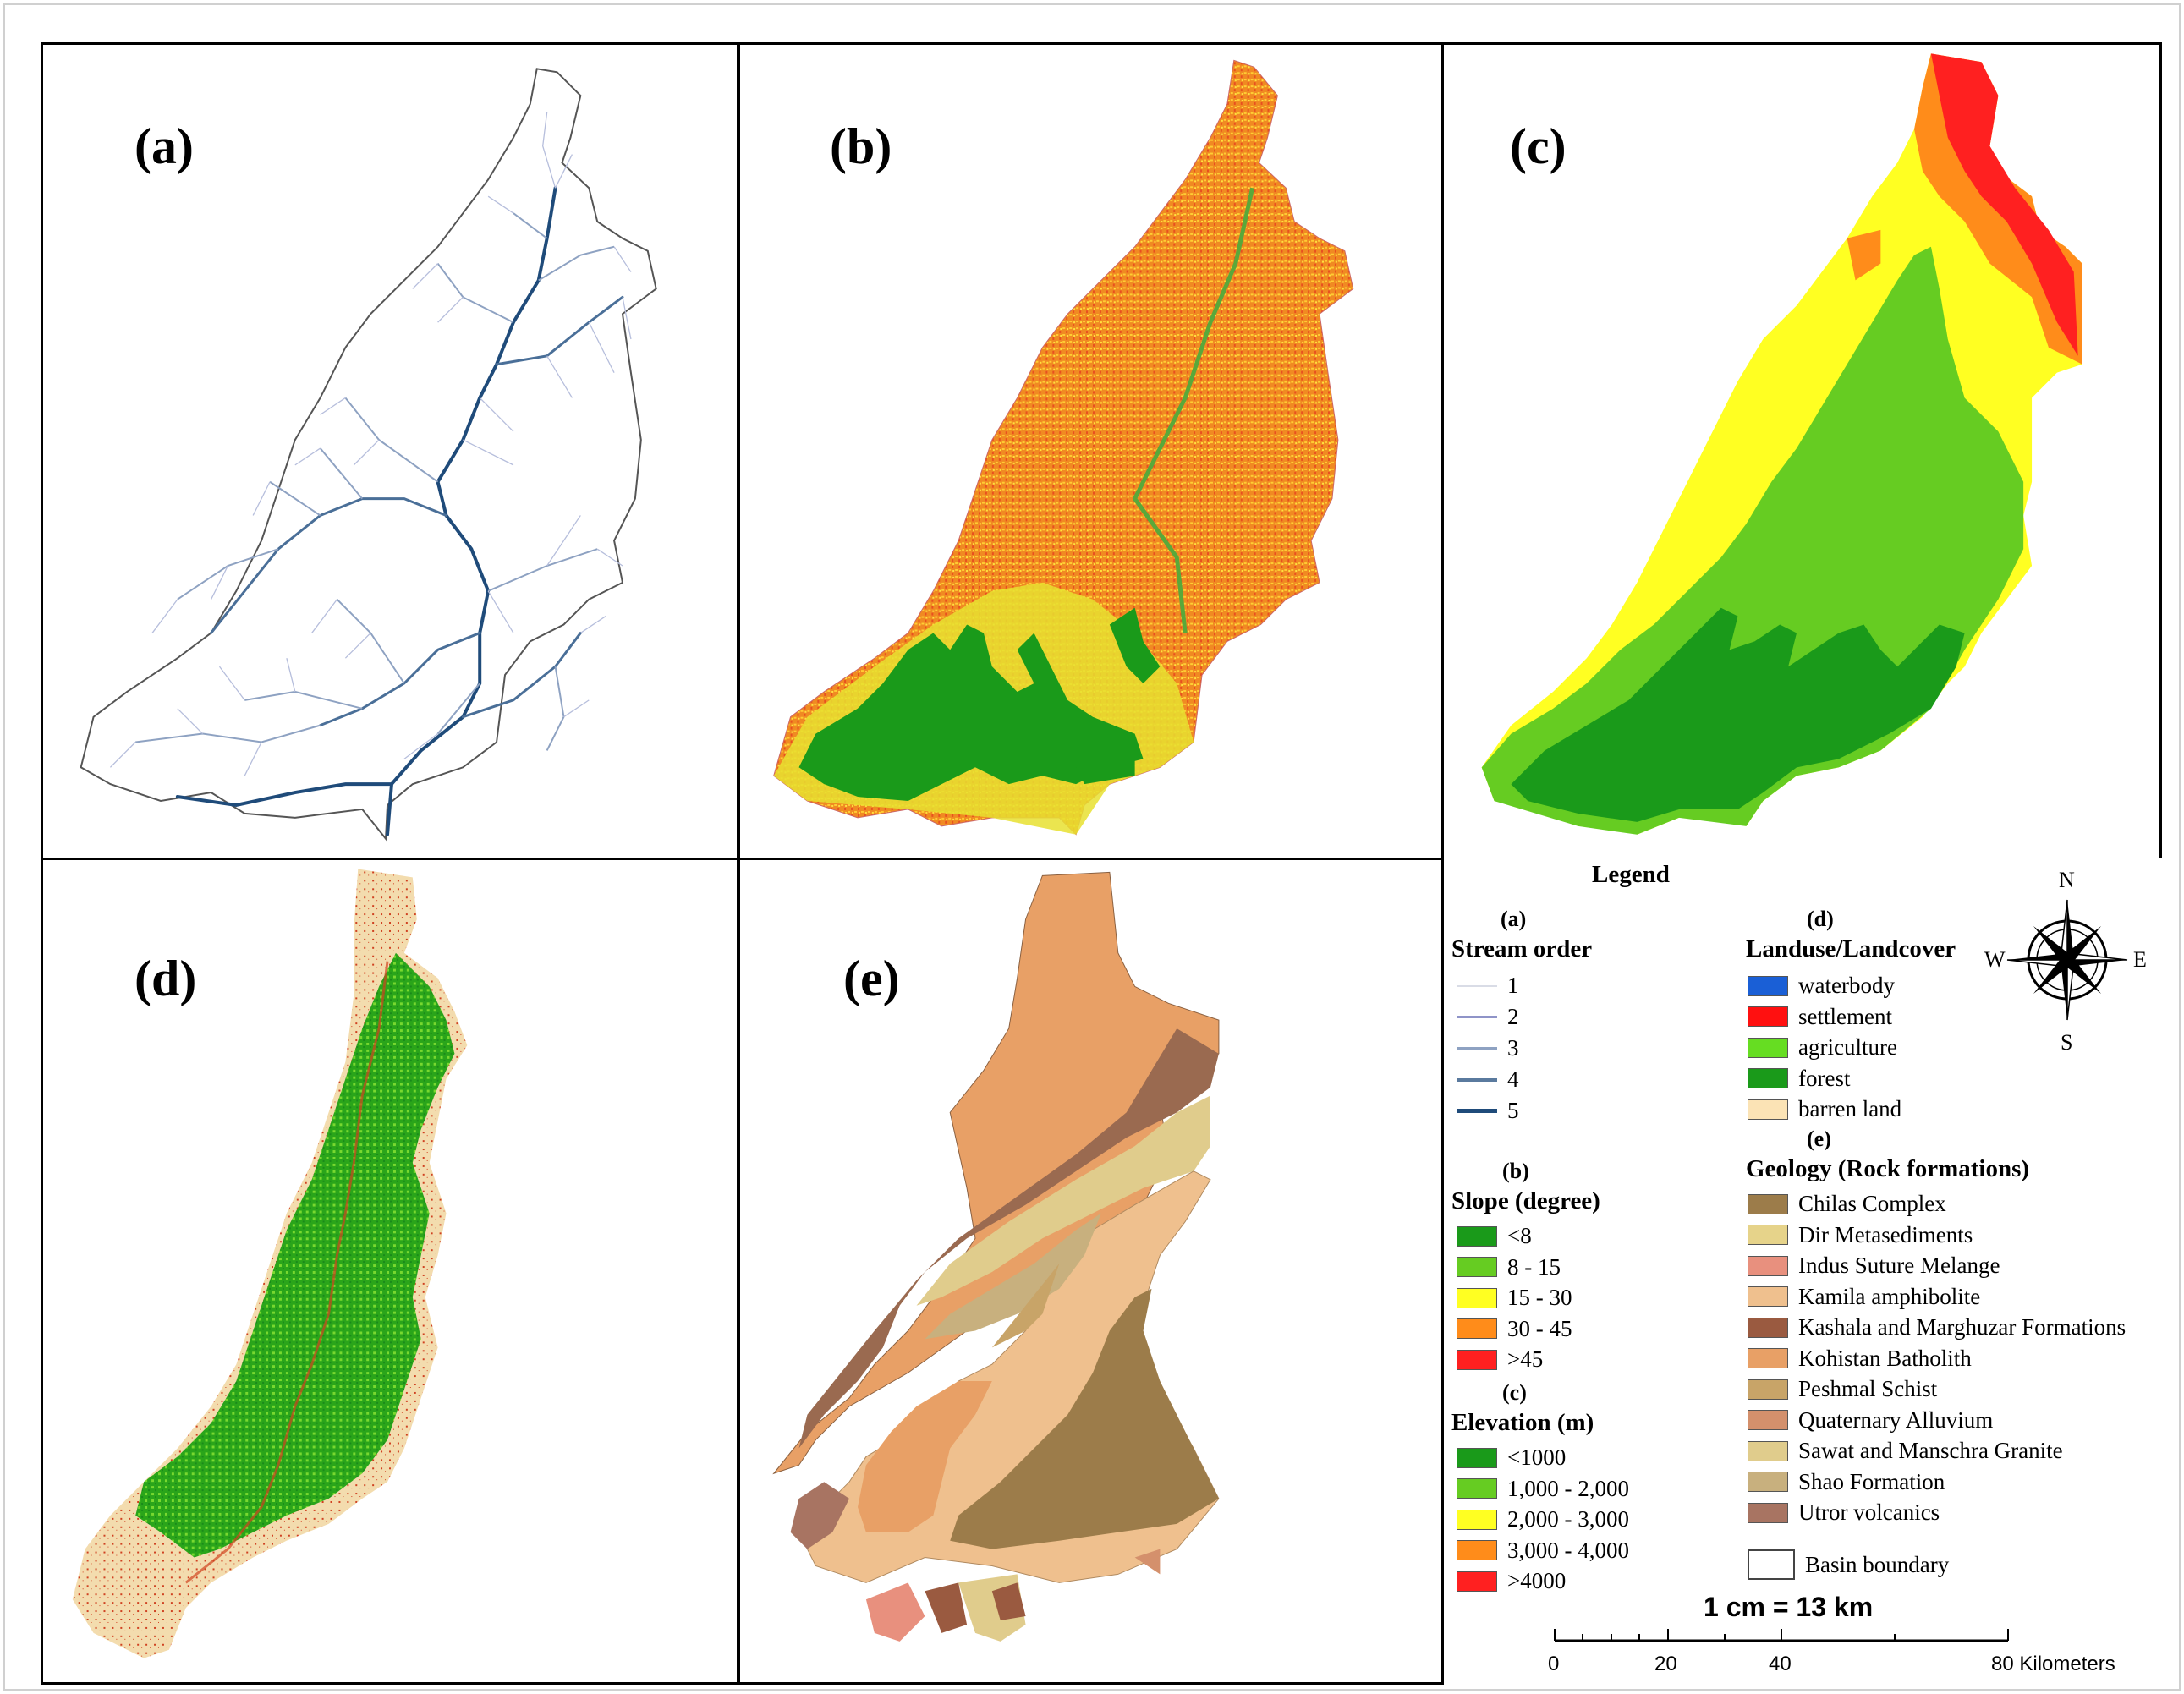  I want to click on geology-utror-volcanics, so click(820, 1516).